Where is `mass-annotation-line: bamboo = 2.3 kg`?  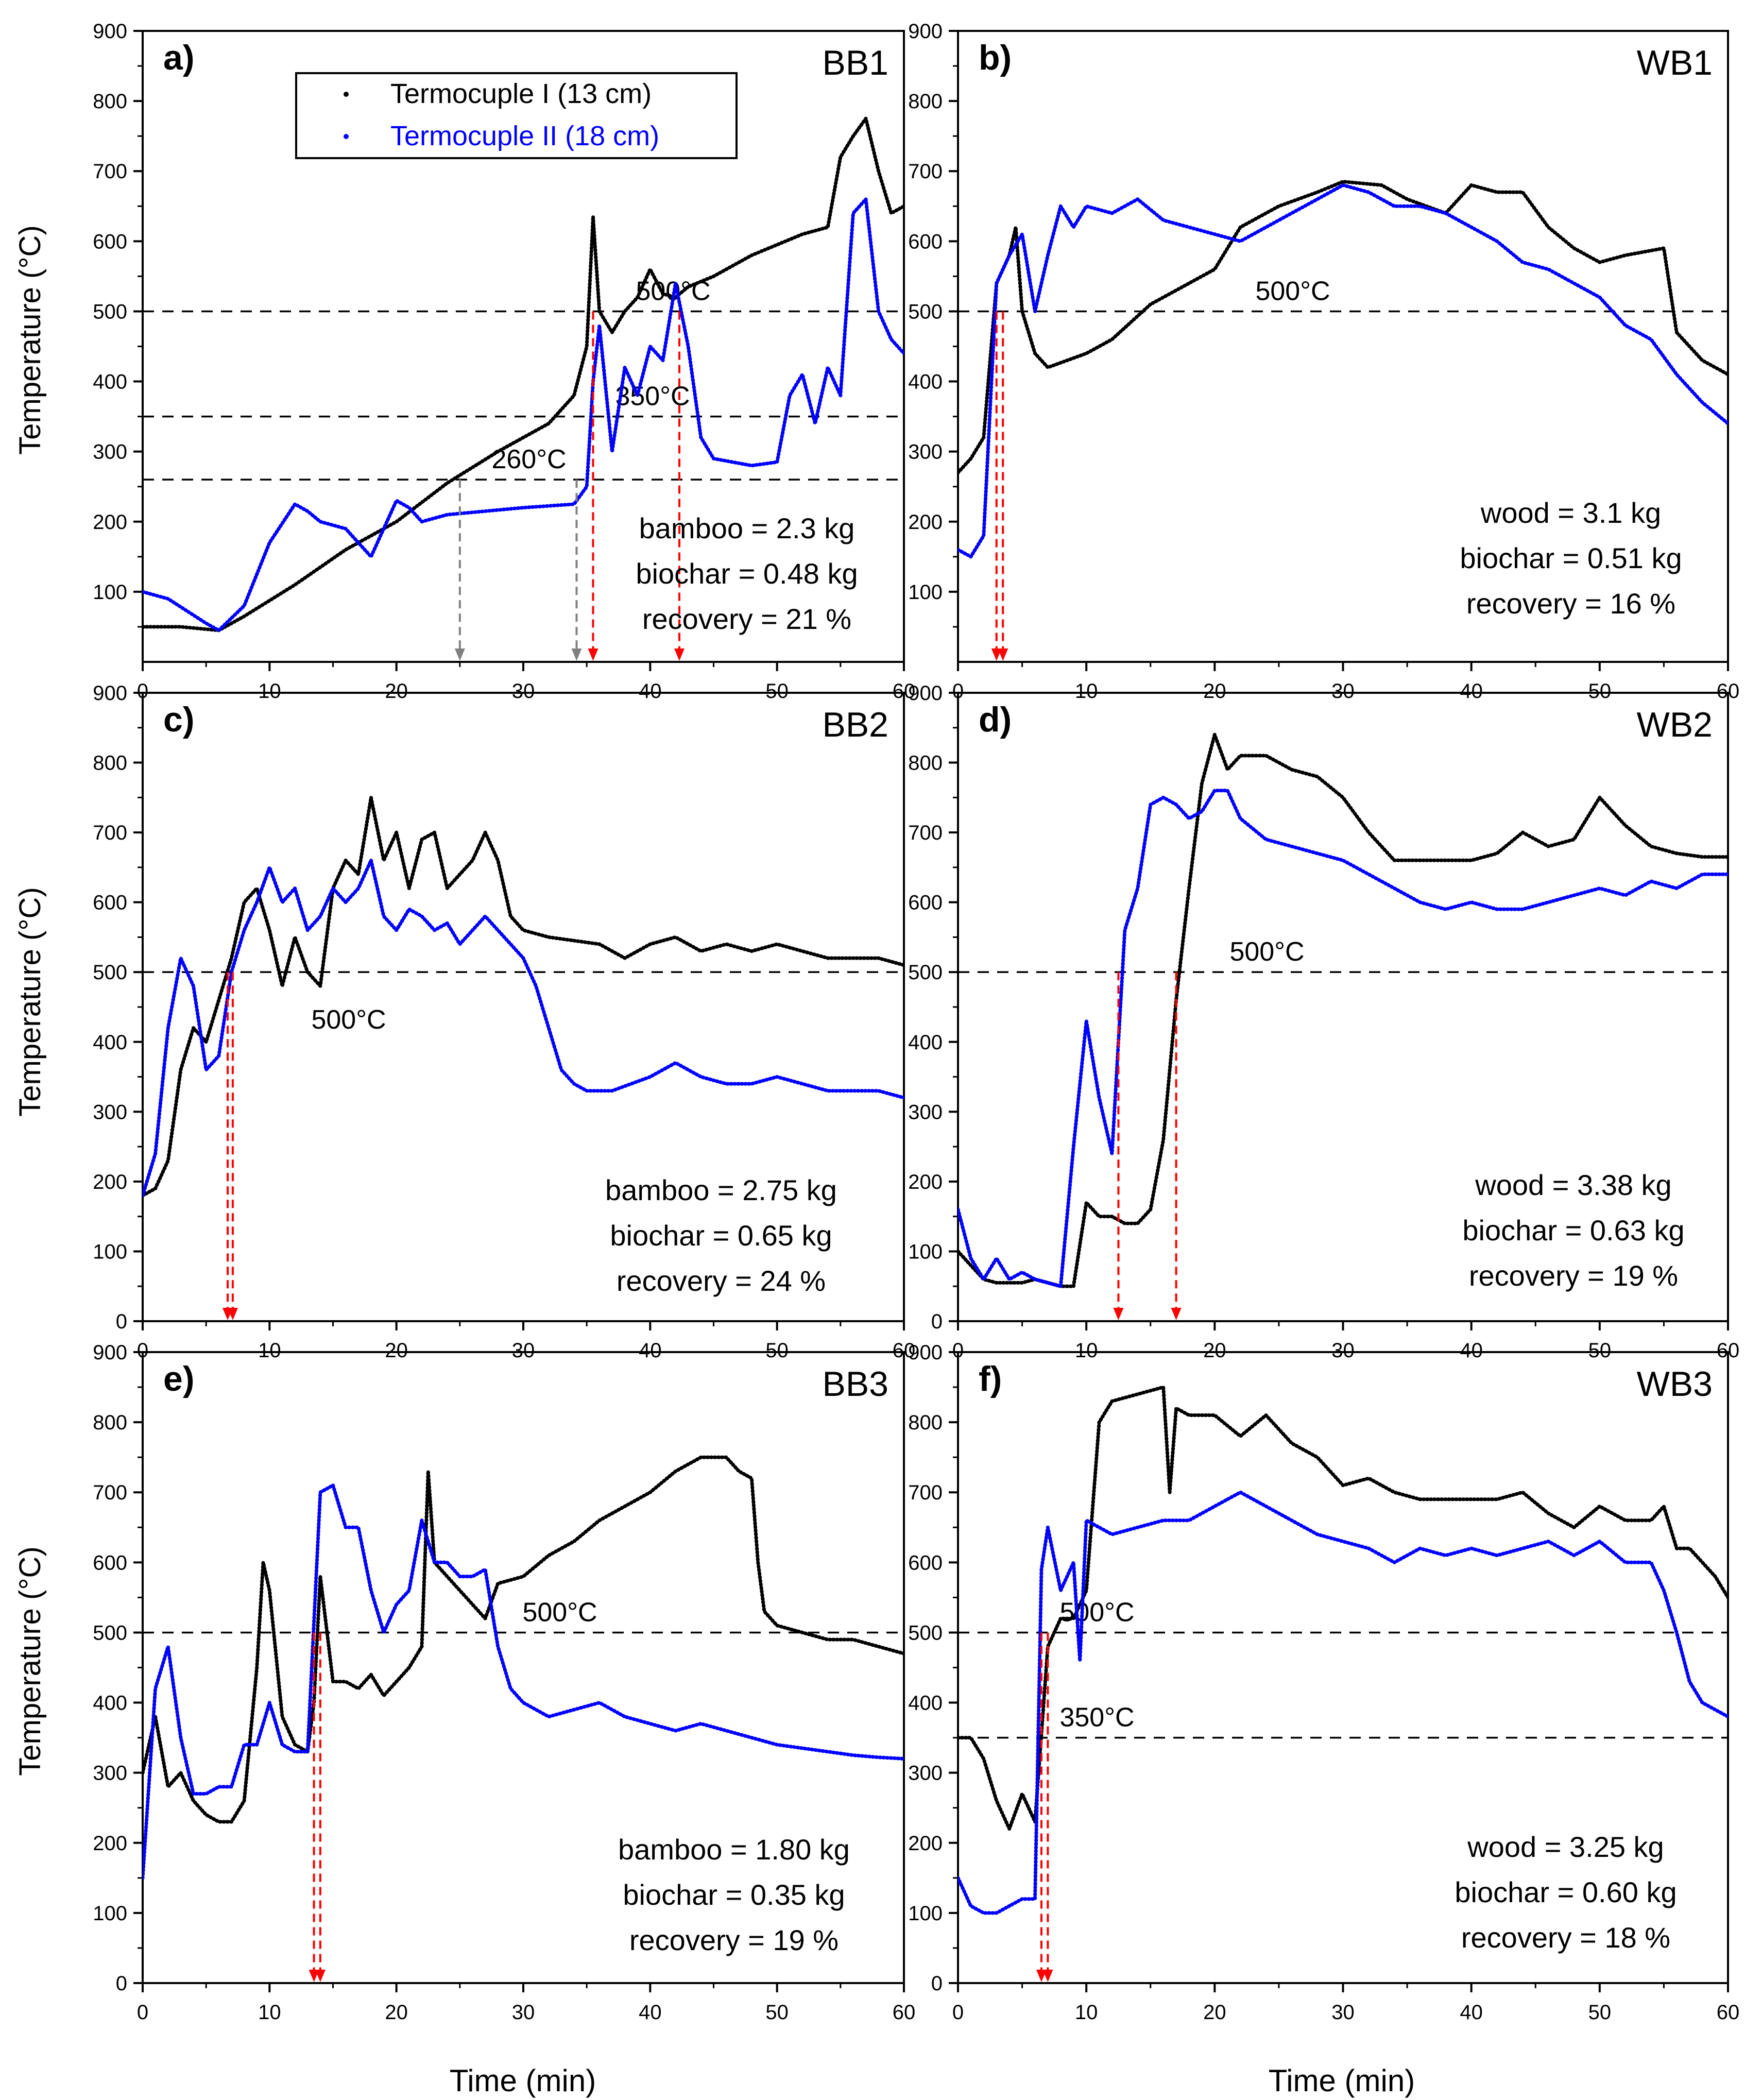 mass-annotation-line: bamboo = 2.3 kg is located at coordinates (747, 528).